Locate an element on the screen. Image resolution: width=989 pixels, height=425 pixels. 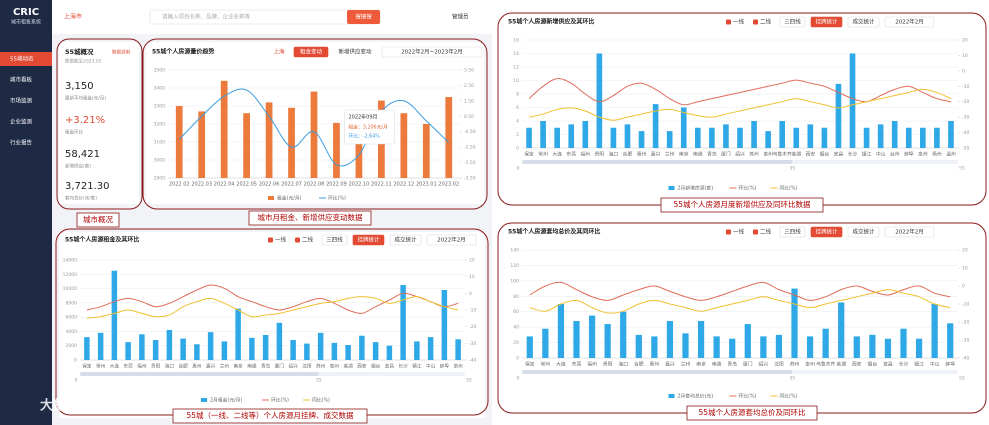
y2-tick-label: -10 is located at coordinates (472, 311).